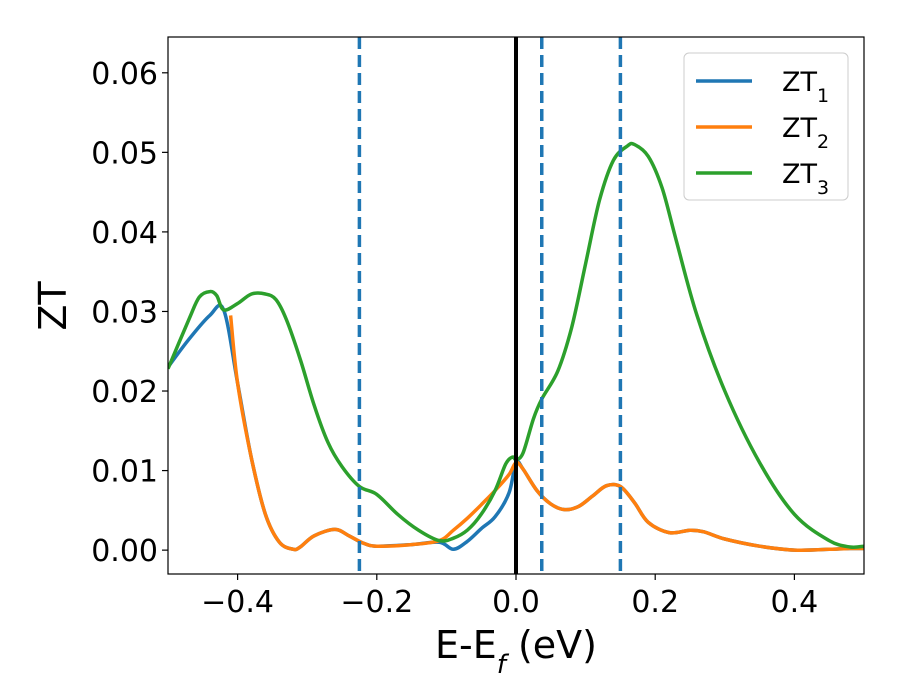  Describe the element at coordinates (124, 392) in the screenshot. I see `y-tick-label: 0.02` at that location.